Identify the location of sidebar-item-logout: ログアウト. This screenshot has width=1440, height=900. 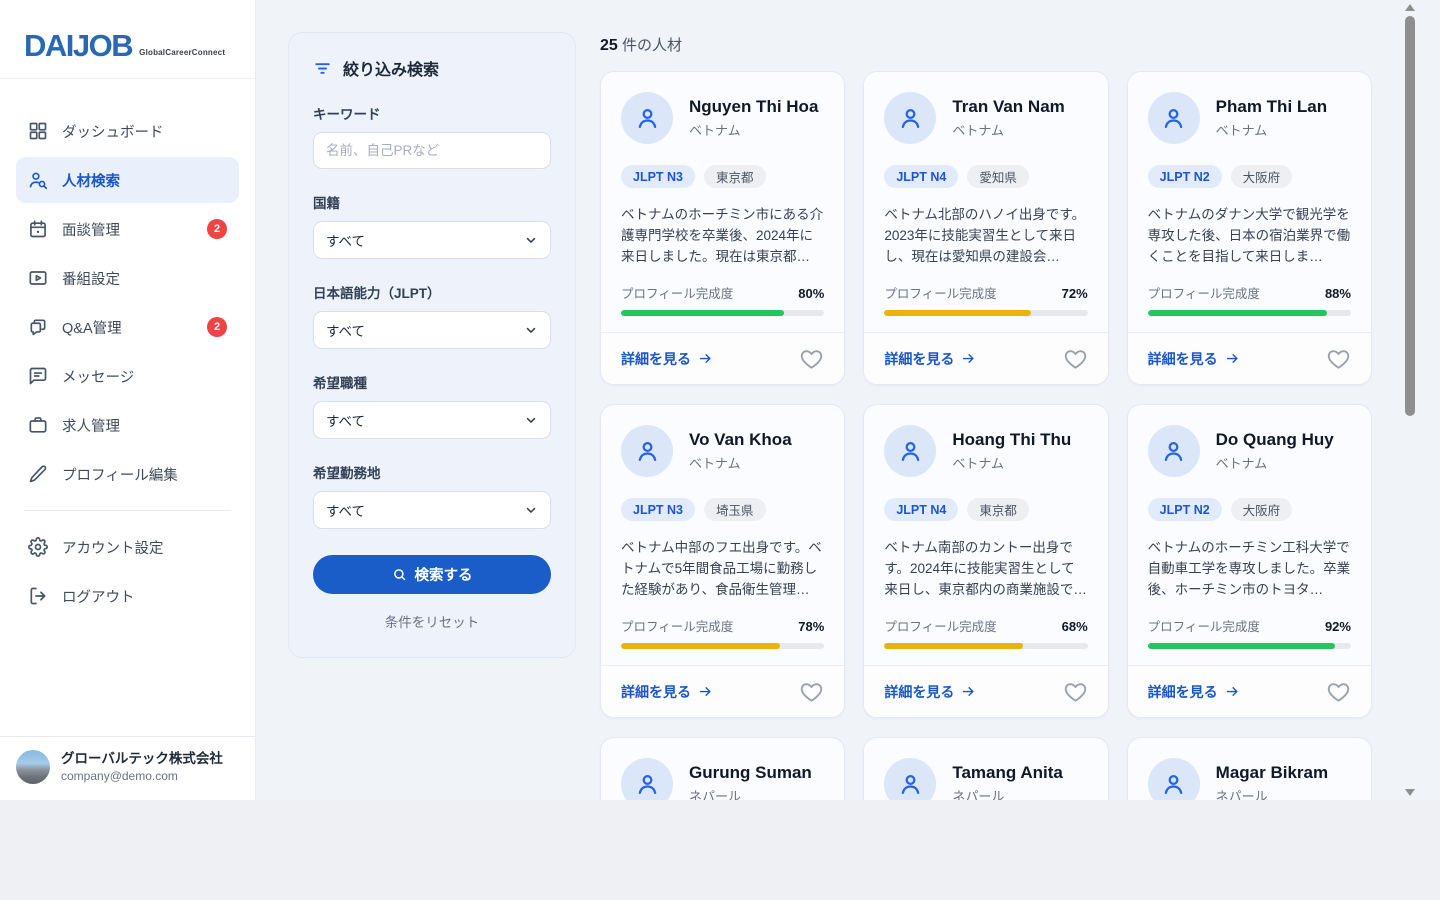
(127, 596).